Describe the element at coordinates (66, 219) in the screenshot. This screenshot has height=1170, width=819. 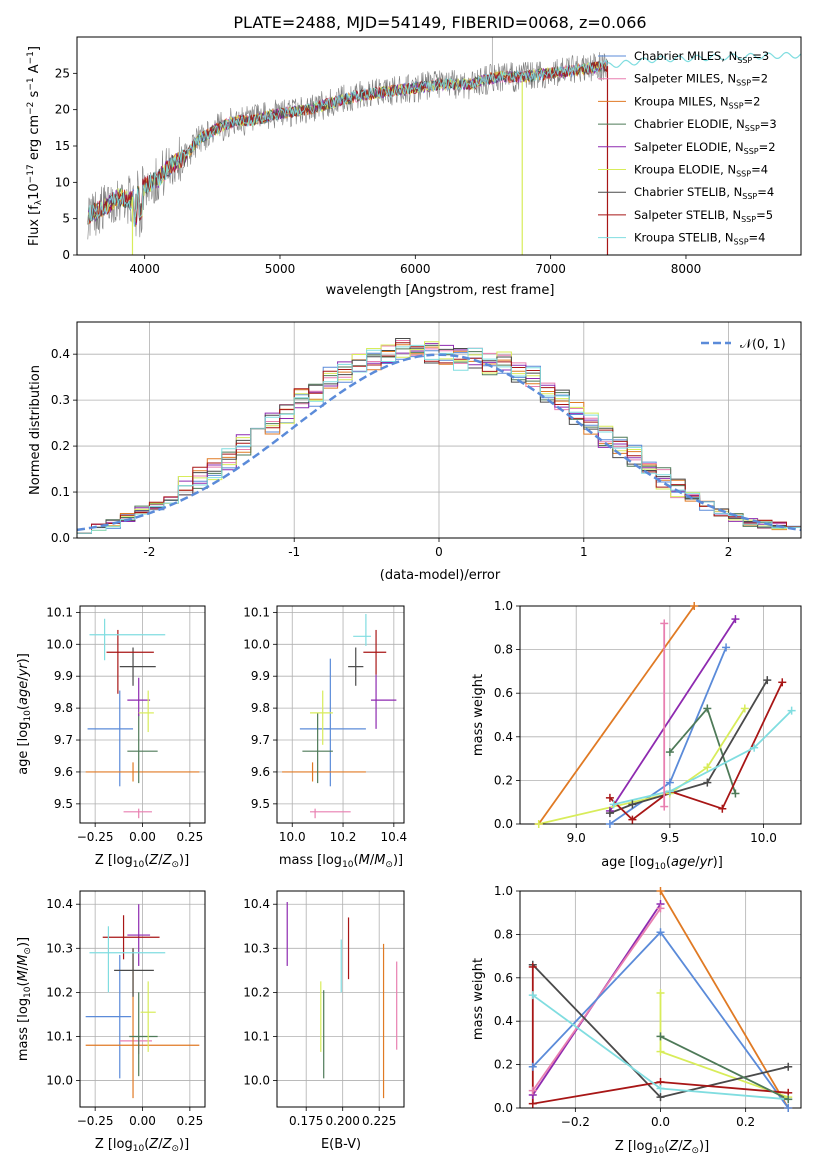
I see `y-tick-label: 5` at that location.